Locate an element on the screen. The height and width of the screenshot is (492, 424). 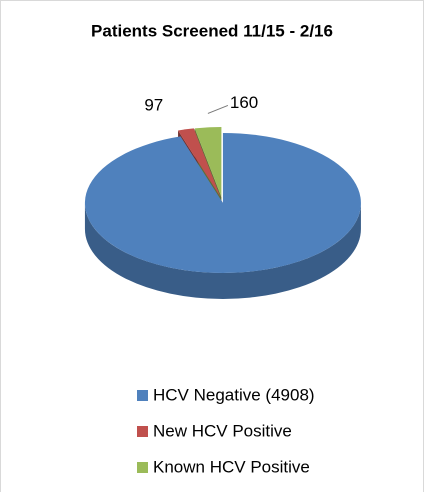
leader-line is located at coordinates (218, 109).